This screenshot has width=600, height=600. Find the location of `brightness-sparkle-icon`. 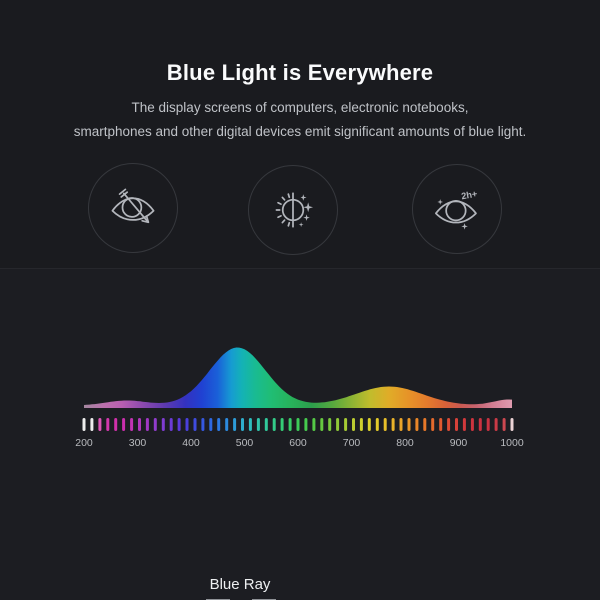

brightness-sparkle-icon is located at coordinates (294, 210).